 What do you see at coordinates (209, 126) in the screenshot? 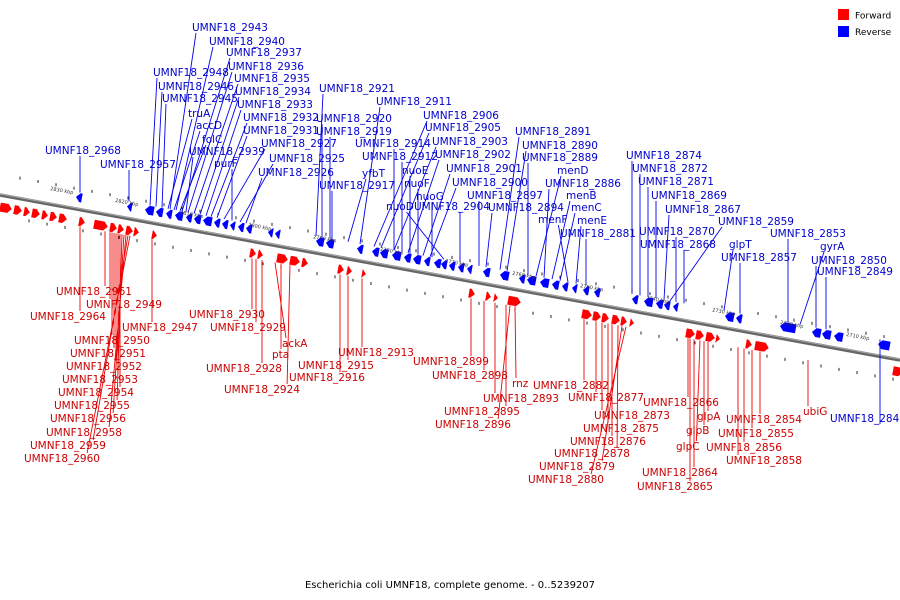
I see `reverse-gene-label: accD` at bounding box center [209, 126].